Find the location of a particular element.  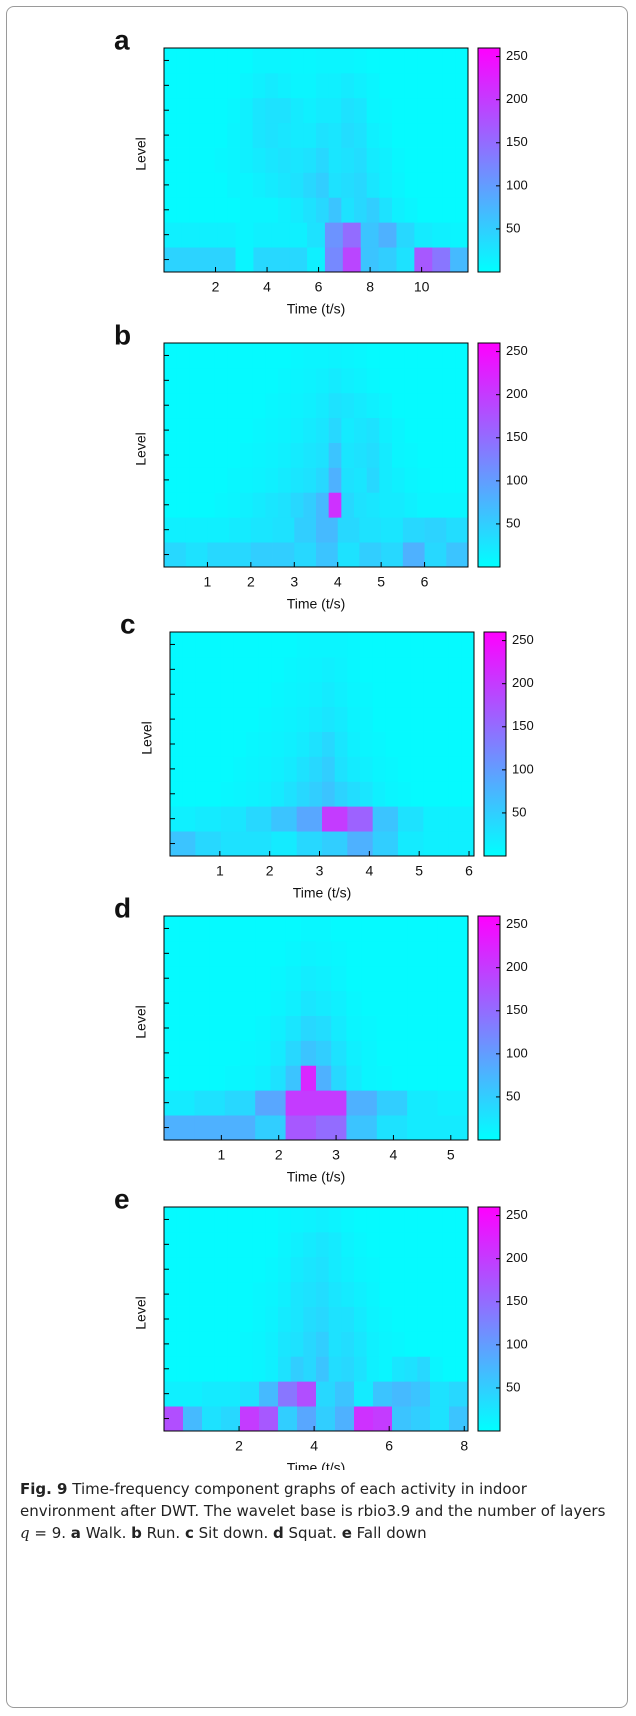

caption-text: Walk. is located at coordinates (106, 1533).